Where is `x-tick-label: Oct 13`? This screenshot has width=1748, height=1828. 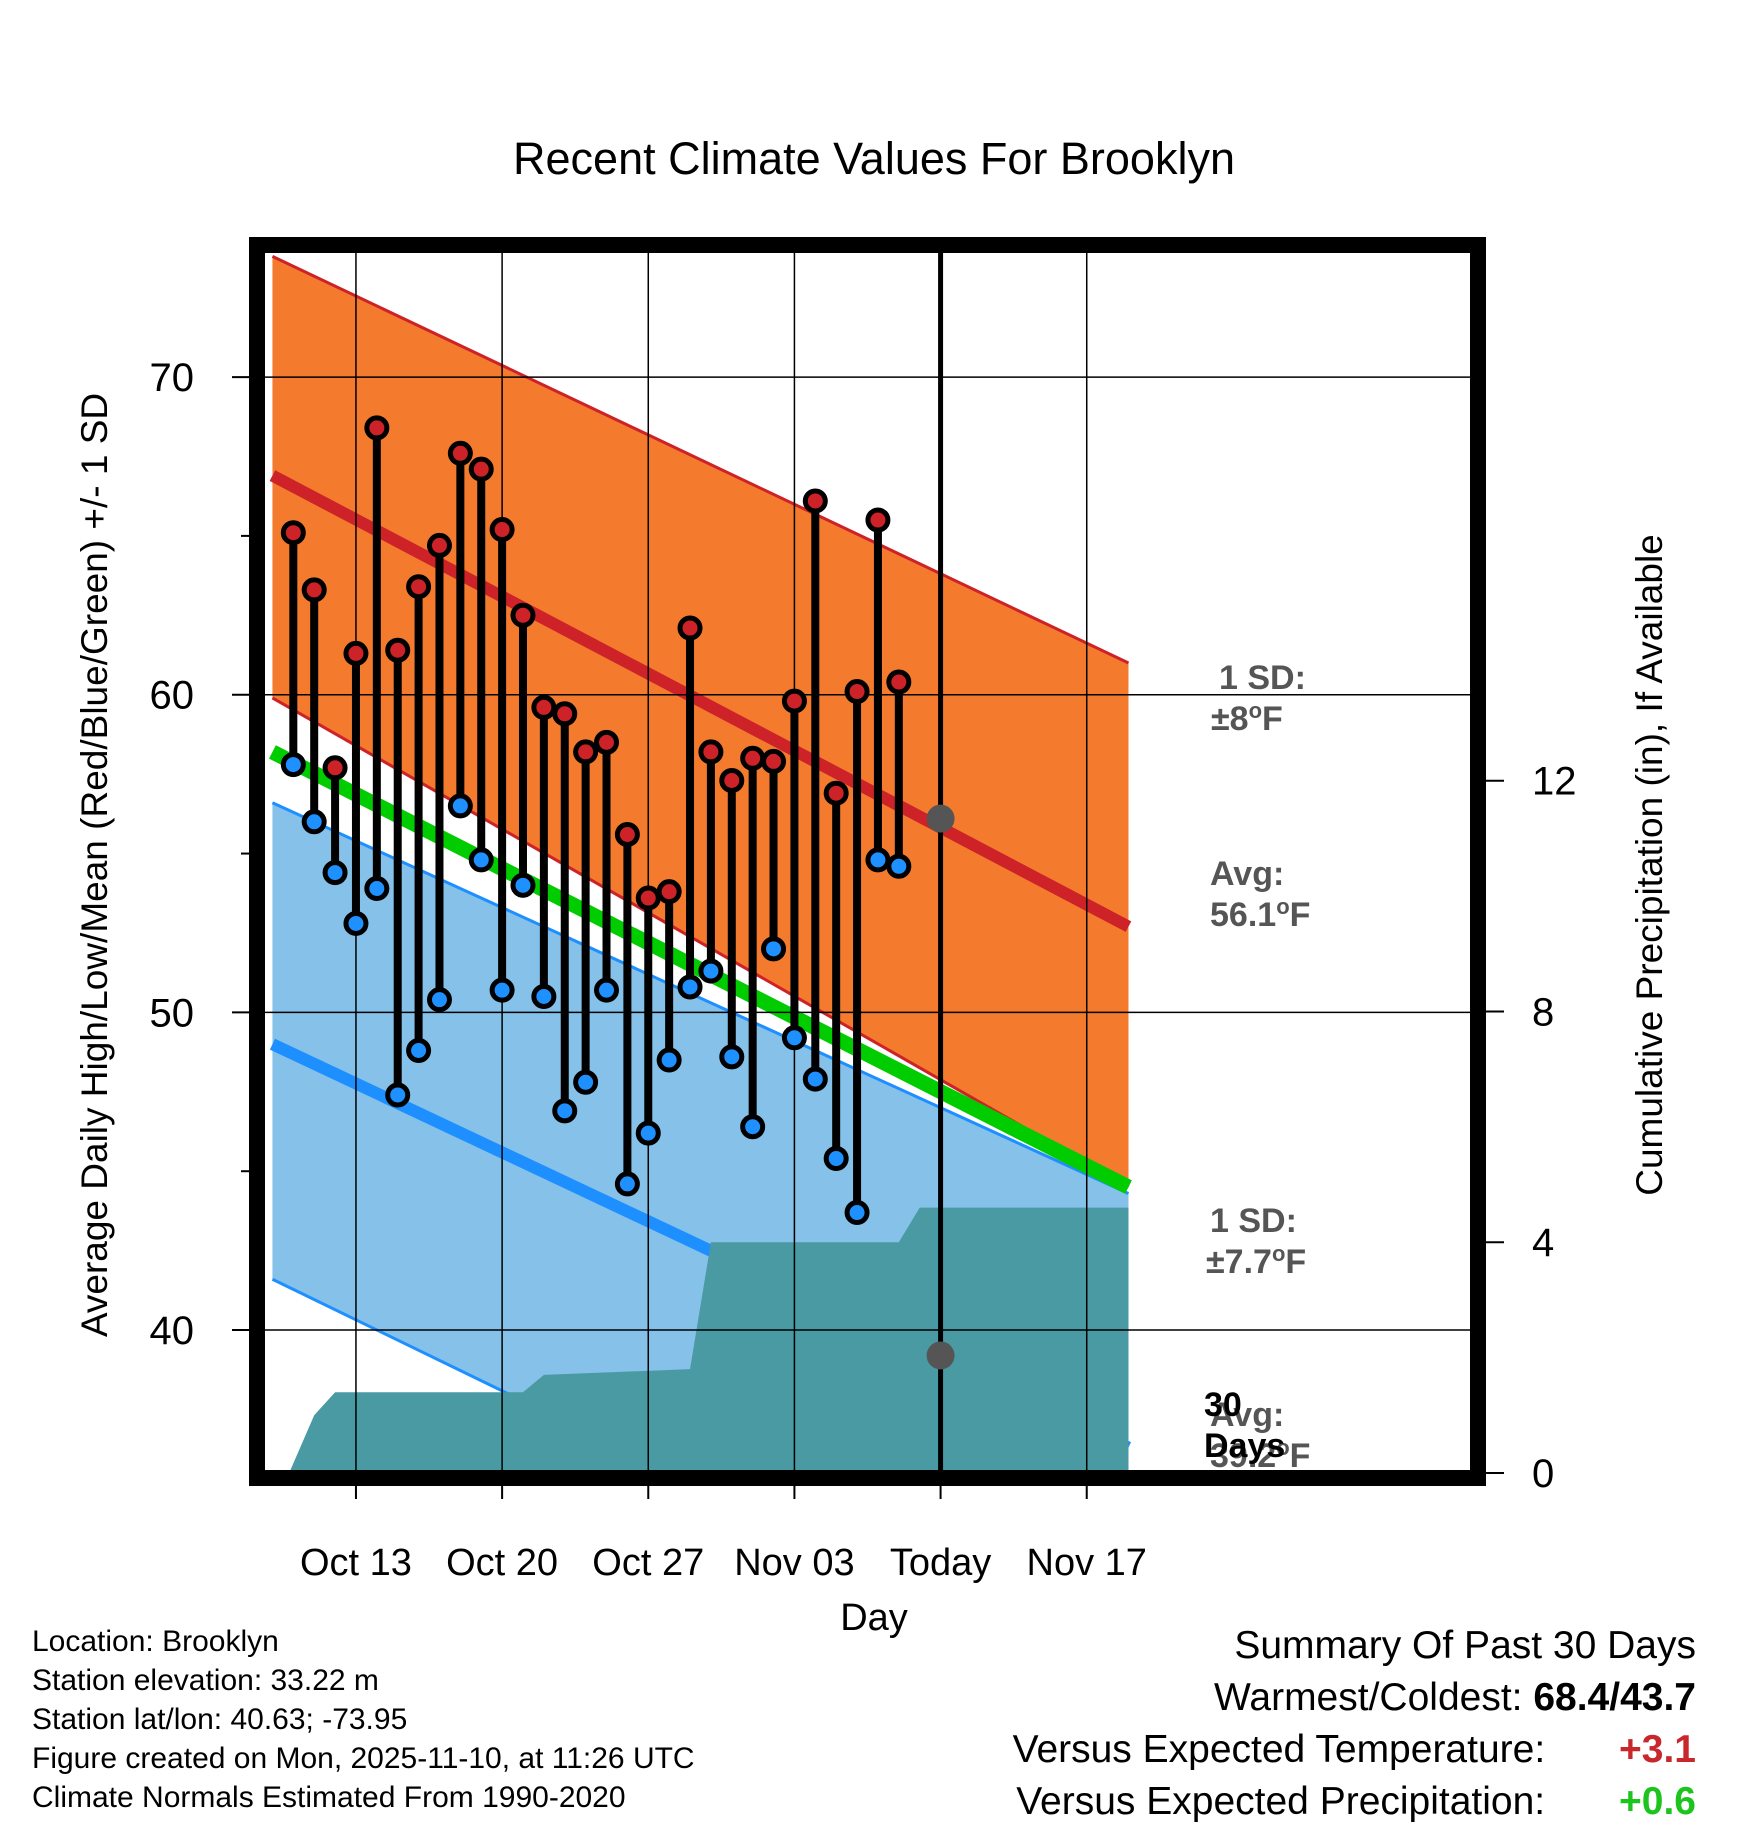 x-tick-label: Oct 13 is located at coordinates (356, 1563).